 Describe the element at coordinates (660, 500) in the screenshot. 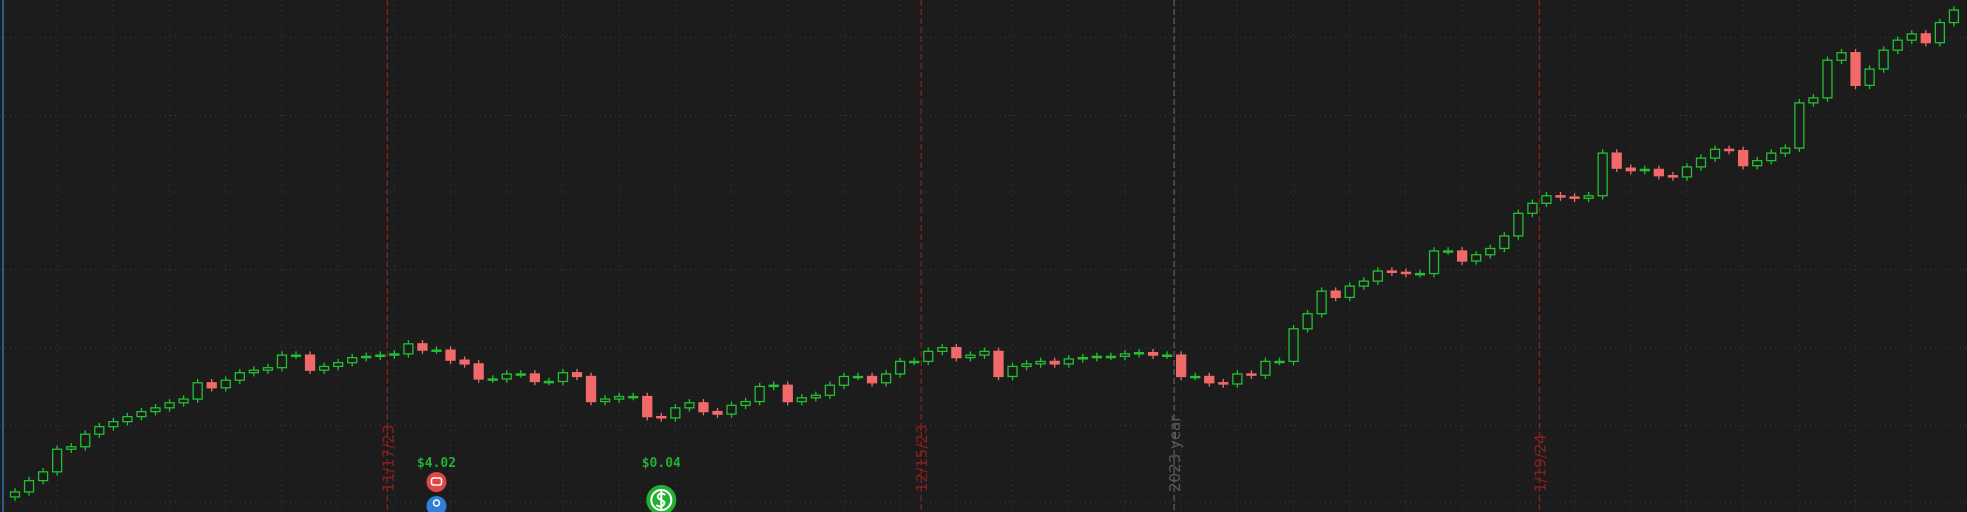

I see `event-icon-glyph` at that location.